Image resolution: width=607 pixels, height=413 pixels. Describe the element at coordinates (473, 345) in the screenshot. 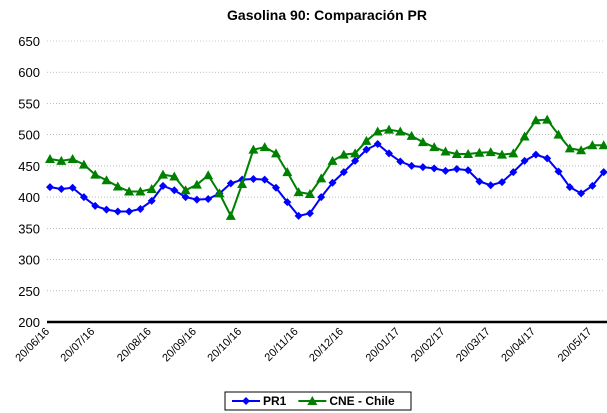

I see `x-tick-label: 20/03/17` at that location.